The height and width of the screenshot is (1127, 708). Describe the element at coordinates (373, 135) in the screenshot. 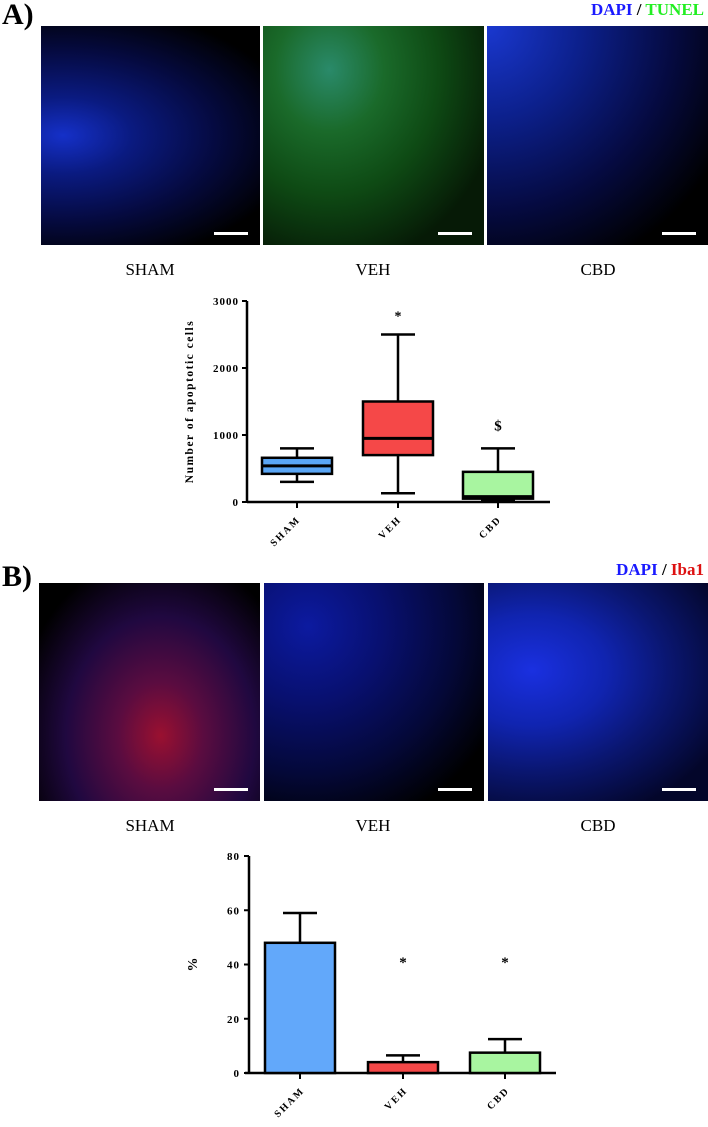

I see `micrograph-a-veh` at that location.